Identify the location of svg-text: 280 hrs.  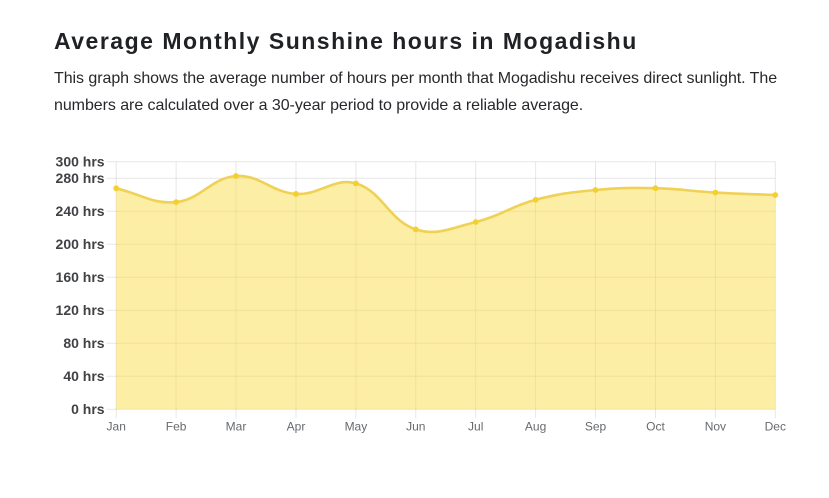
(80, 178).